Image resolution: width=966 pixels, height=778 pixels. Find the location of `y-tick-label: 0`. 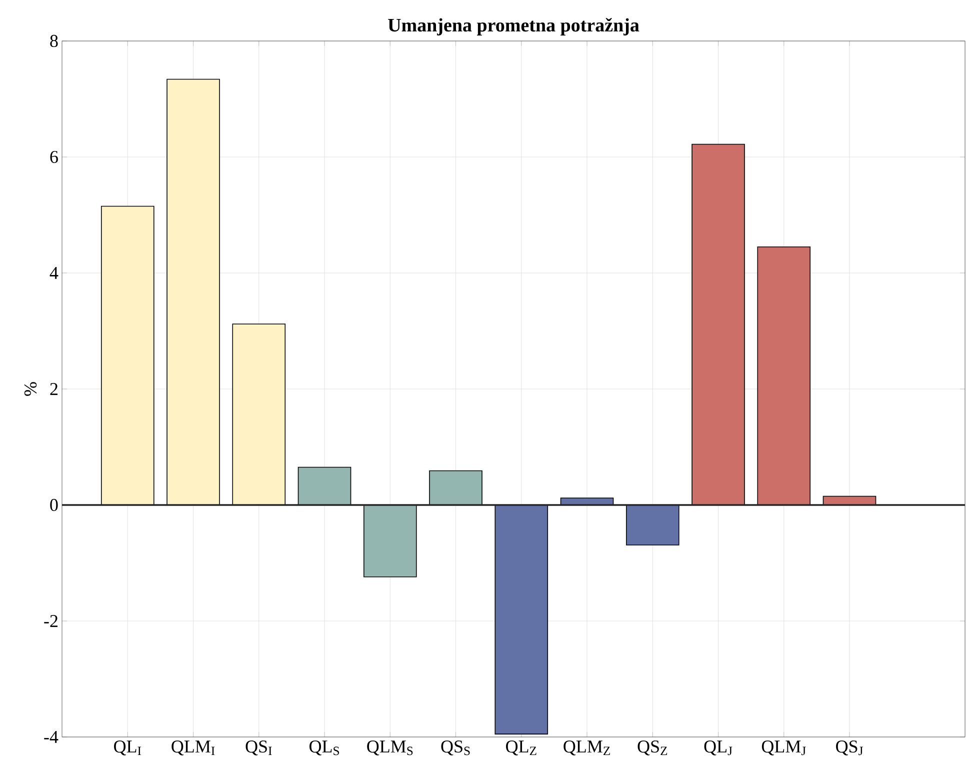

y-tick-label: 0 is located at coordinates (54, 505).